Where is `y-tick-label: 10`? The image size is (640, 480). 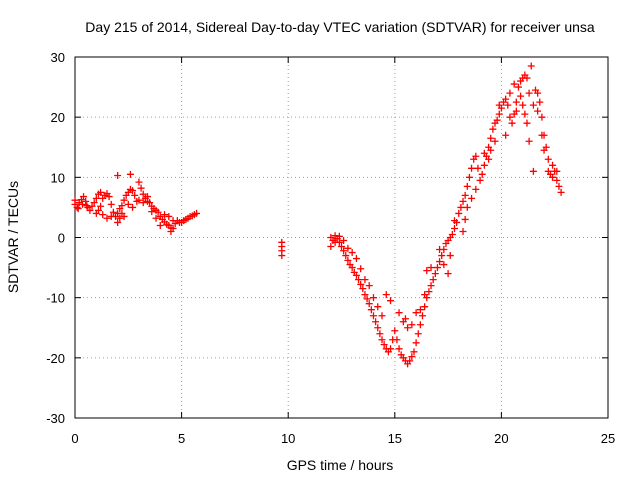
y-tick-label: 10 is located at coordinates (58, 177).